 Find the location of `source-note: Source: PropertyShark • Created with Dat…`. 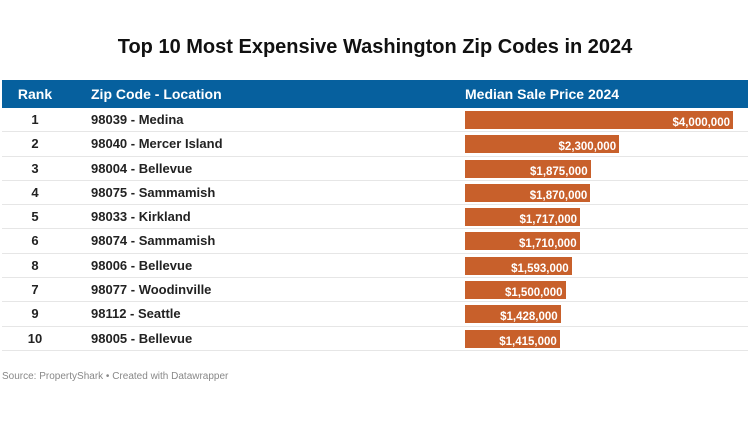

source-note: Source: PropertyShark • Created with Dat… is located at coordinates (115, 376).